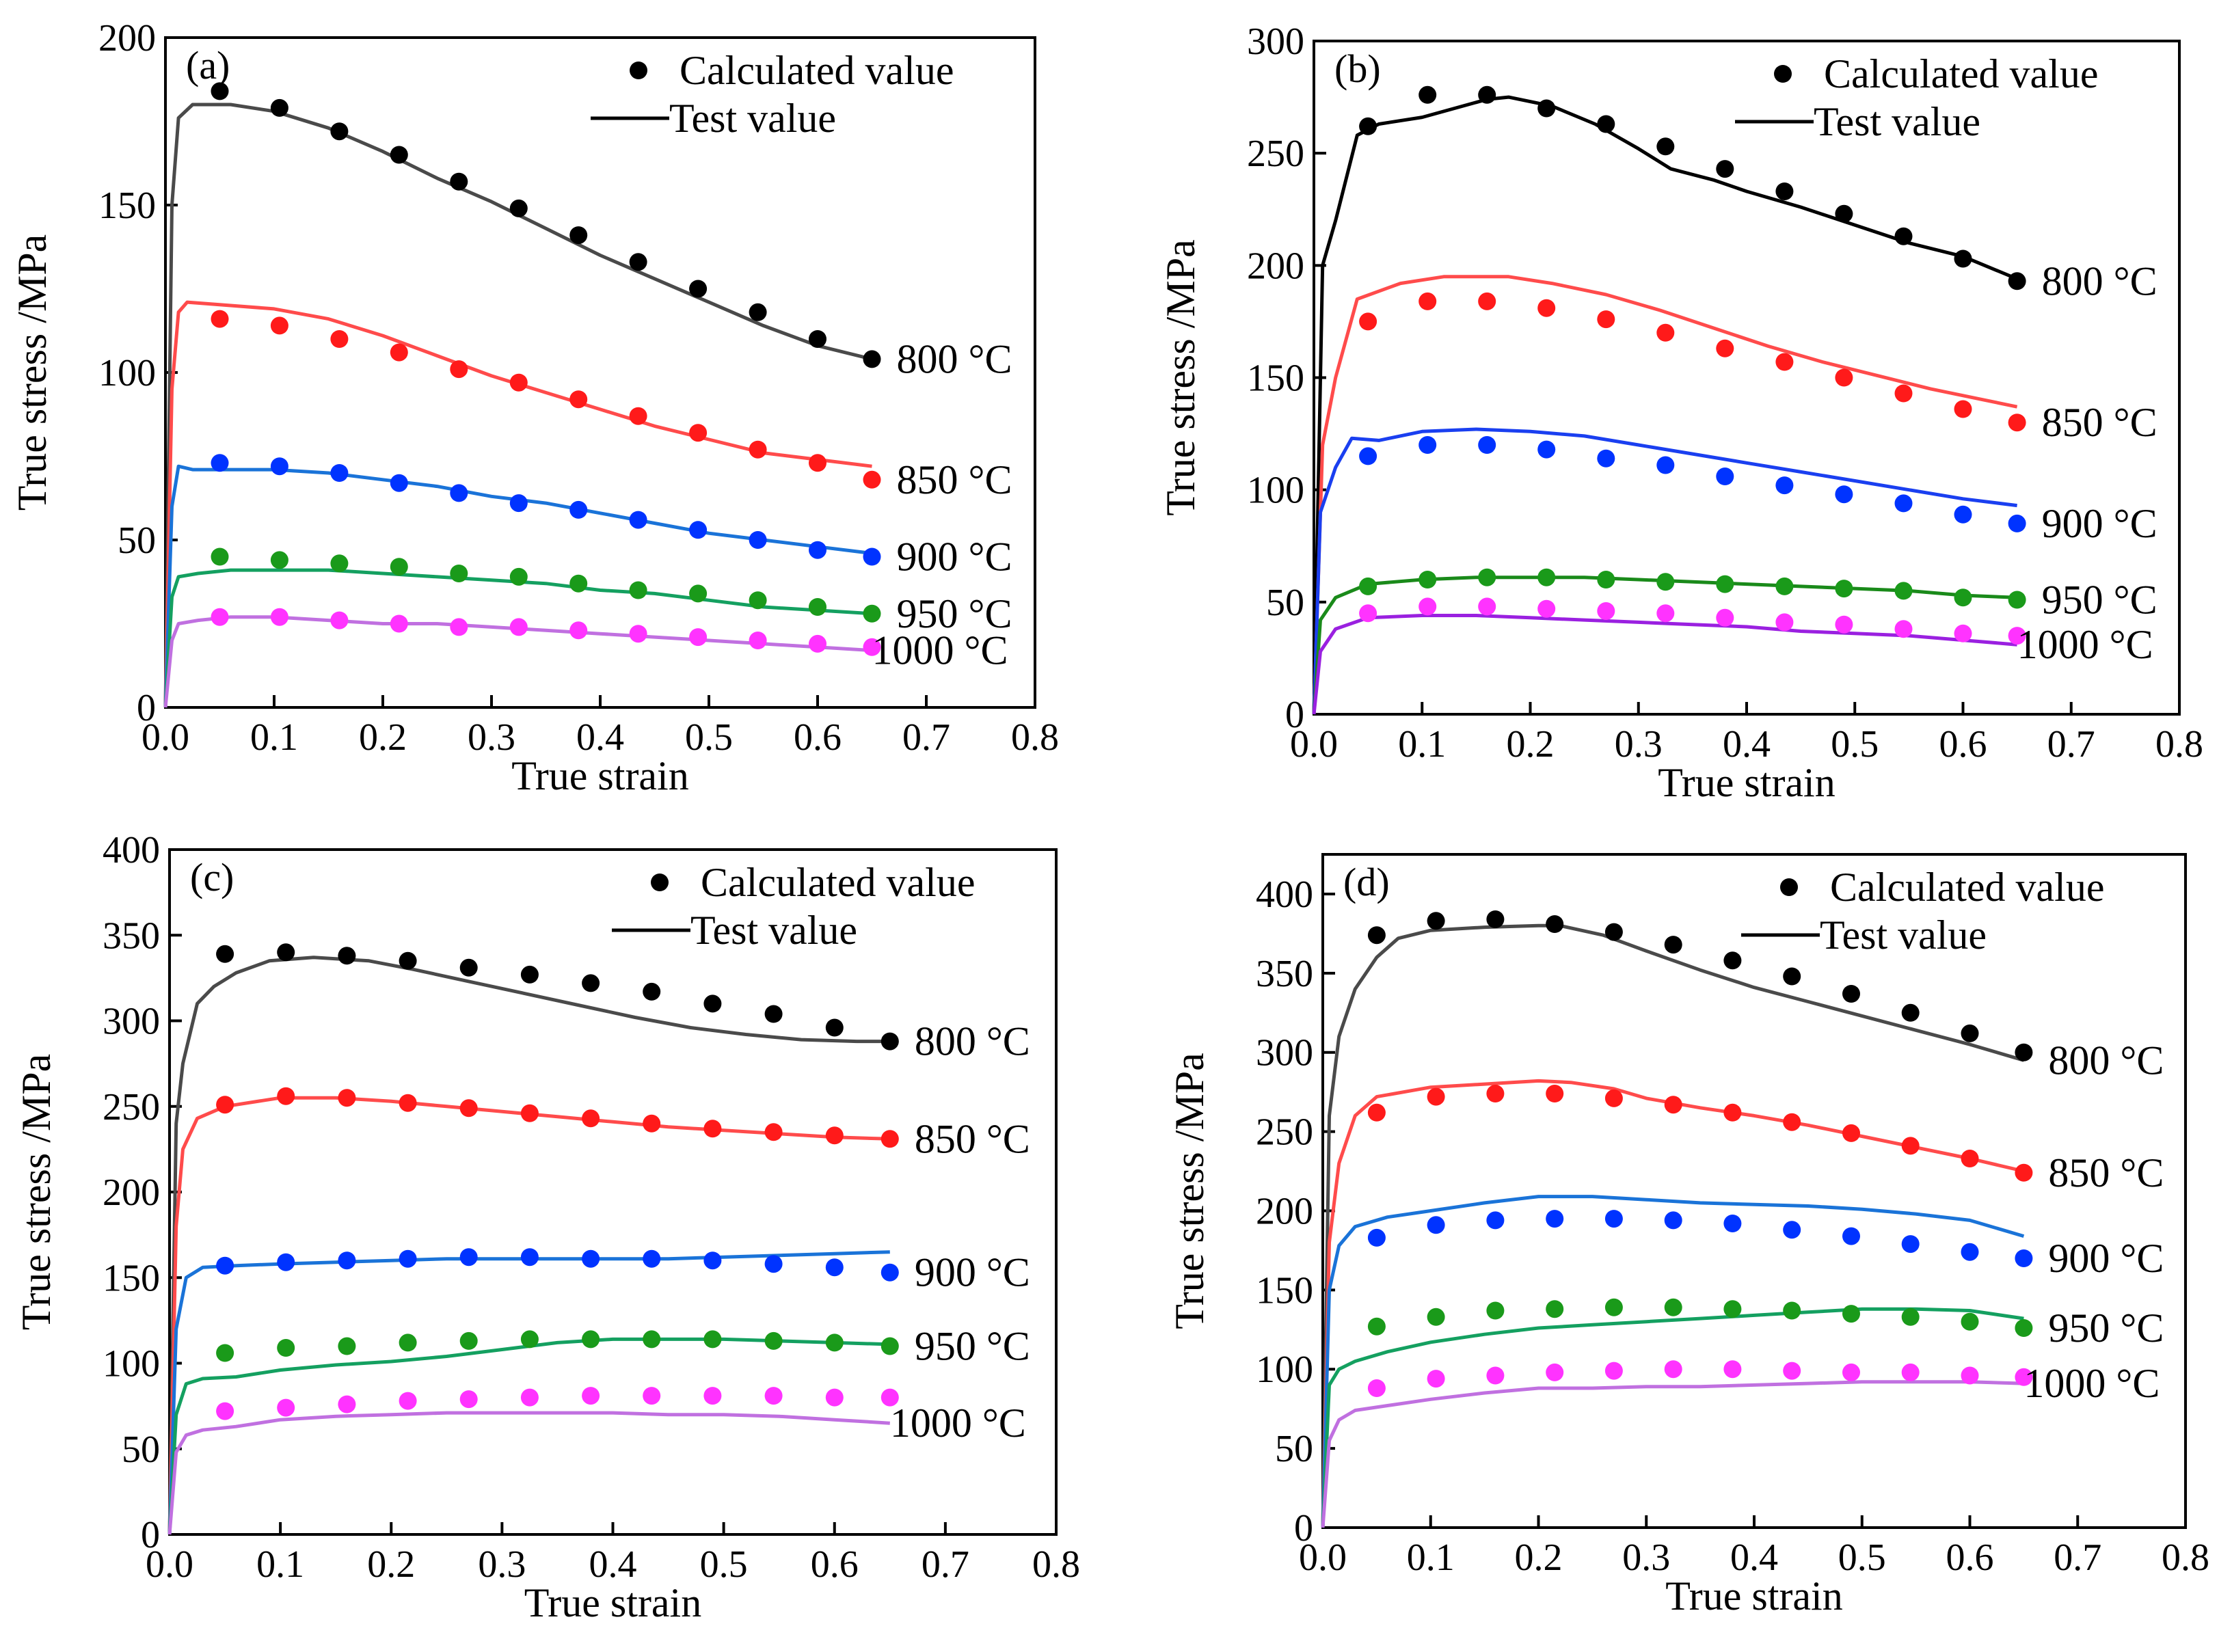 Image resolution: width=2232 pixels, height=1652 pixels. What do you see at coordinates (818, 737) in the screenshot?
I see `x-tick-label: 0.6` at bounding box center [818, 737].